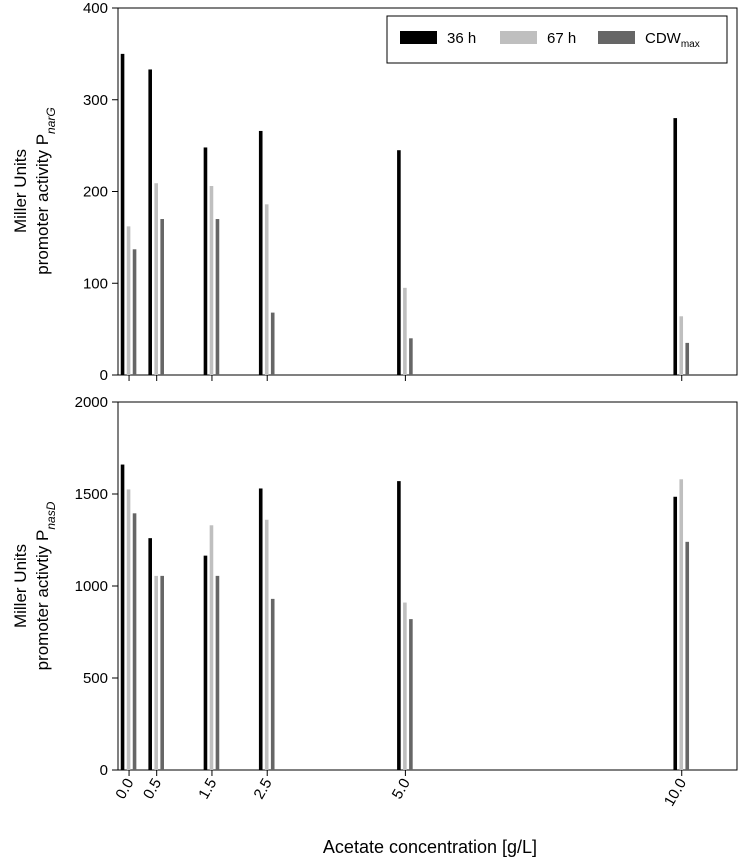 This screenshot has width=739, height=862. Describe the element at coordinates (104, 375) in the screenshot. I see `ytick-label-top-0: 0` at that location.